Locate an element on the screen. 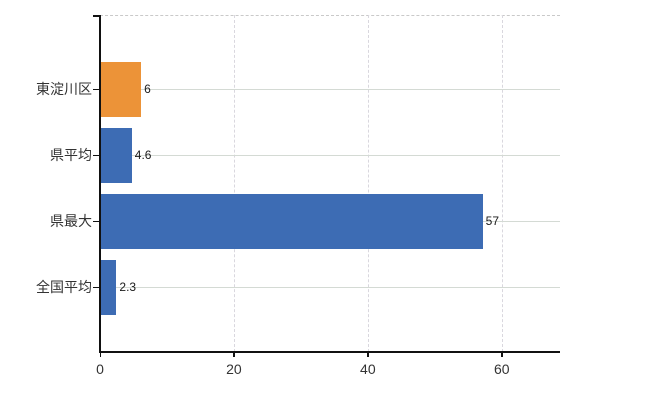  x-tick-label: 40 is located at coordinates (368, 369).